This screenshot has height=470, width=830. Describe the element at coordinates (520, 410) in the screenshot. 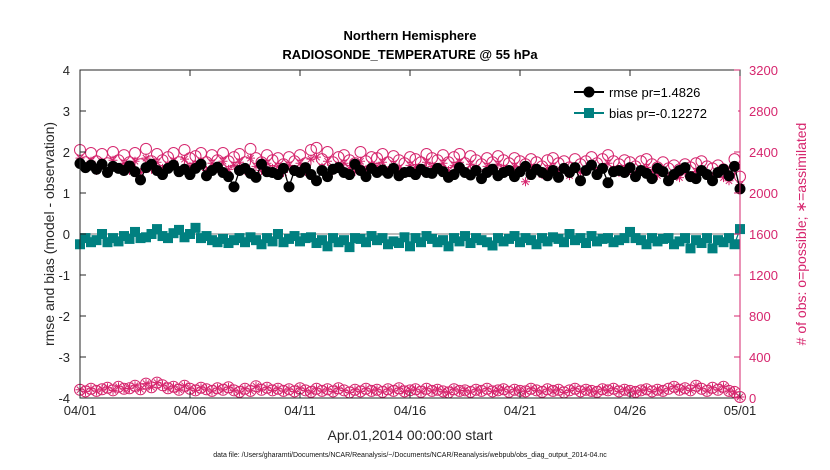

I see `x-tick-label: 04/21` at that location.